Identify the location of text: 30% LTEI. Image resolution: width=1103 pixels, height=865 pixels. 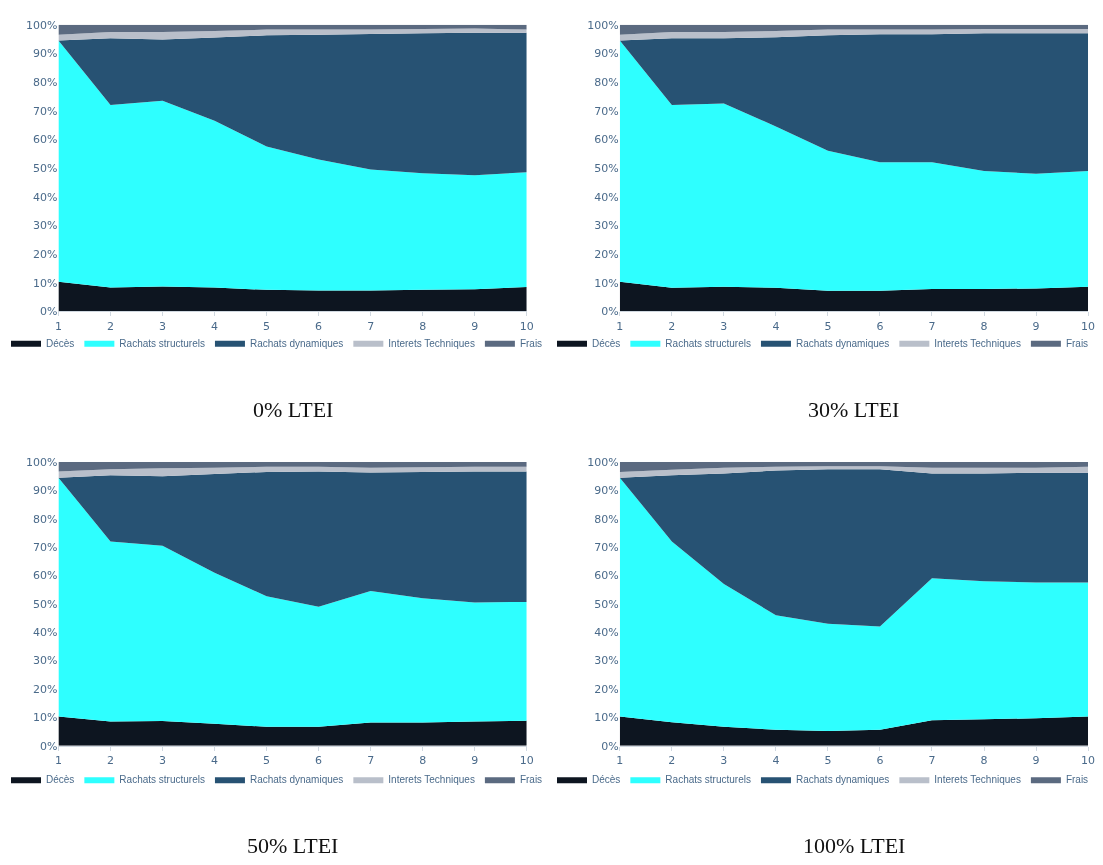
(854, 409).